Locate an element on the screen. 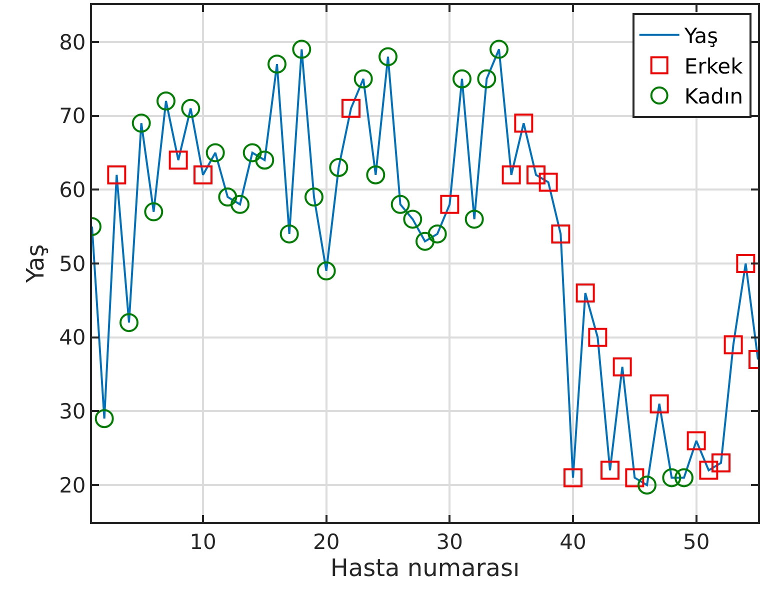 This screenshot has height=615, width=762. y-tick-label: 30 is located at coordinates (72, 412).